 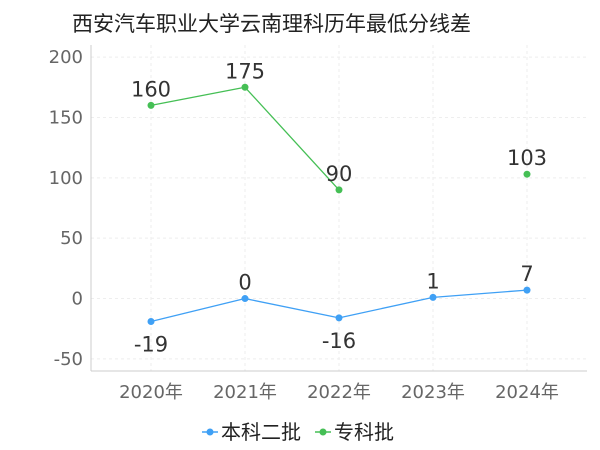 What do you see at coordinates (432, 281) in the screenshot?
I see `data-label: 1` at bounding box center [432, 281].